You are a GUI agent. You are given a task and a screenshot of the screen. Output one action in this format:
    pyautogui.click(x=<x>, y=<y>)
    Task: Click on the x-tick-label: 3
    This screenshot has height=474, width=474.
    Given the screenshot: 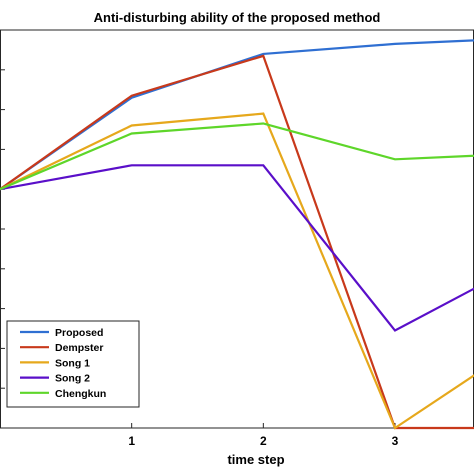 What is the action you would take?
    pyautogui.click(x=395, y=441)
    